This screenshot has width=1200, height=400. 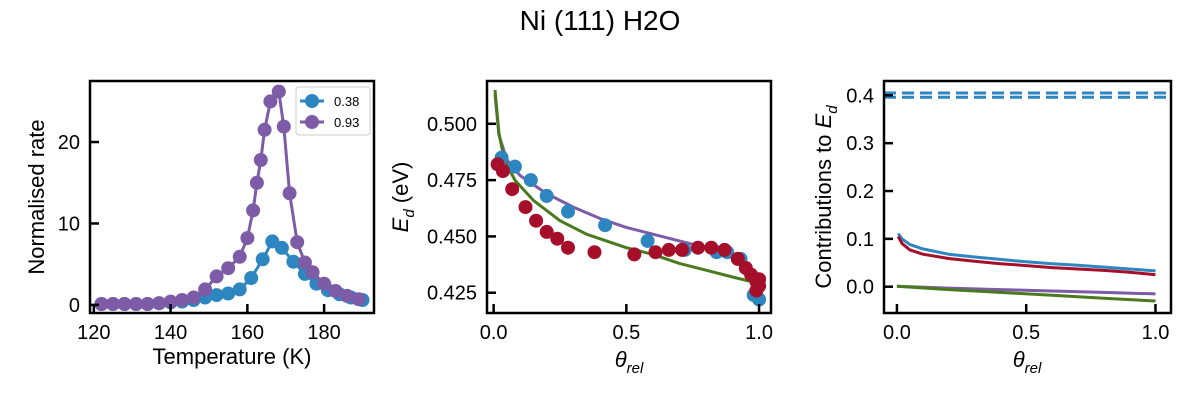 I want to click on y-tick-label-1: 10, so click(x=69, y=224).